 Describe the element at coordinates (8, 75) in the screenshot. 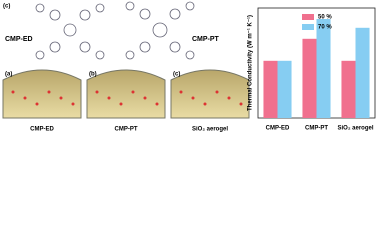

I see `panel-tag: (a)` at that location.